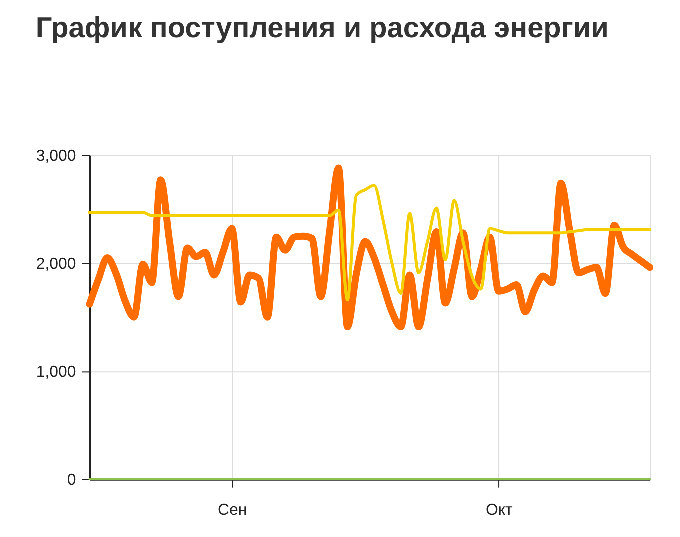 The height and width of the screenshot is (537, 680). I want to click on y-tick-label: 2,000, so click(56, 264).